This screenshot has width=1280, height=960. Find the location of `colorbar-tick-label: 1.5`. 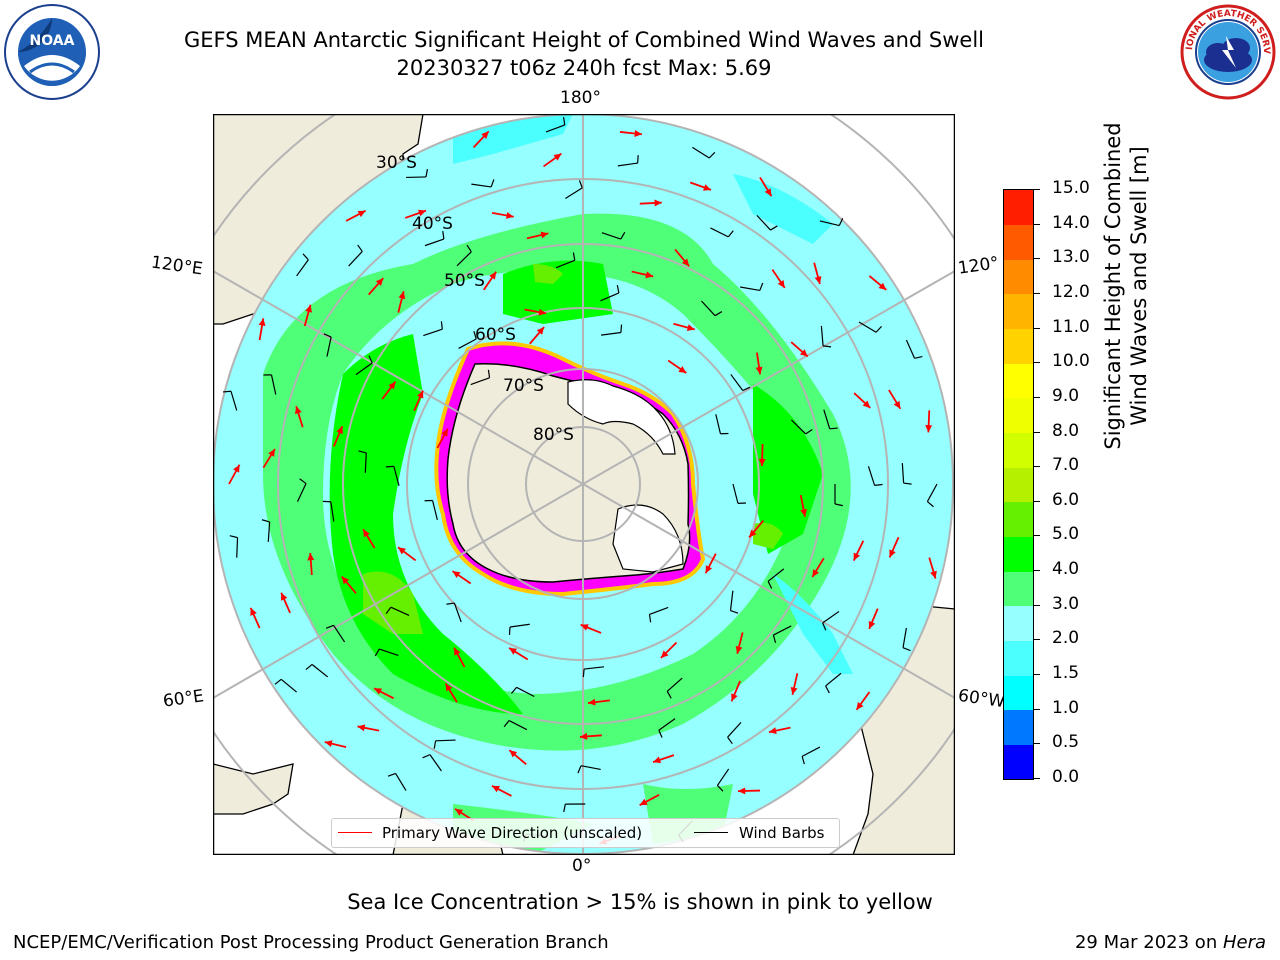

colorbar-tick-label: 1.5 is located at coordinates (1066, 673).